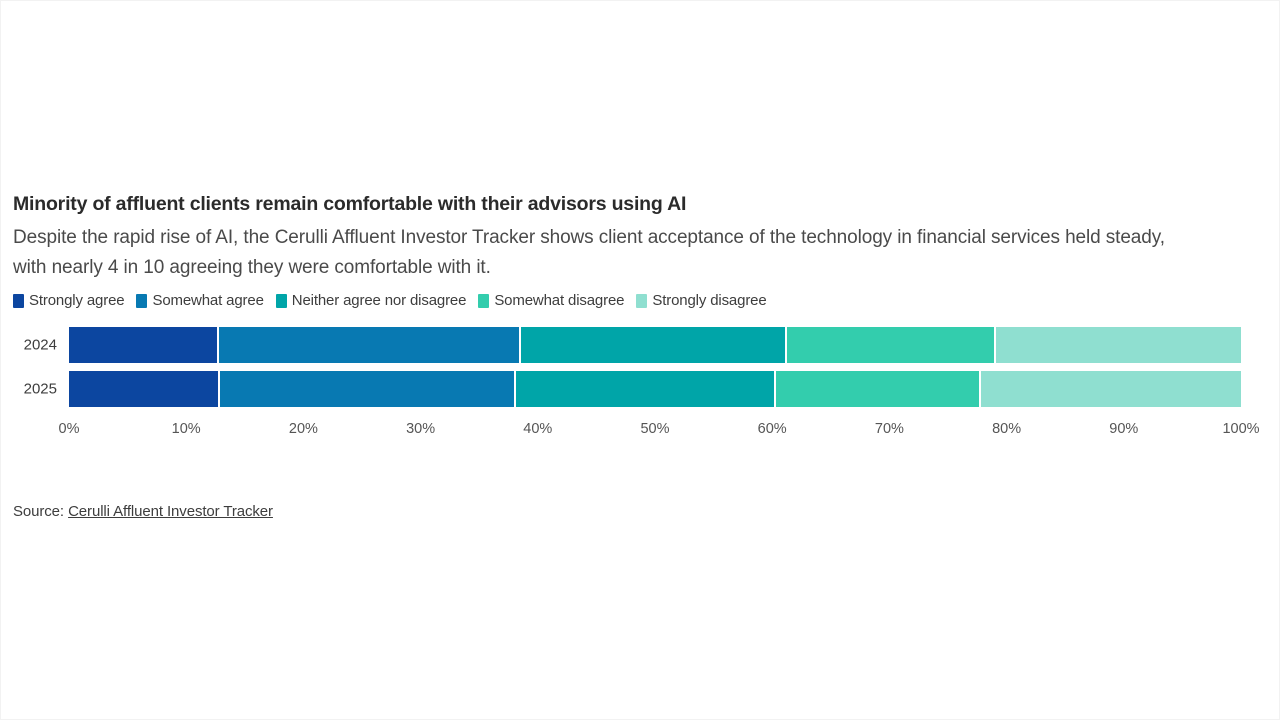  I want to click on x-axis: 0% 10% 20% 30% 40% 50% 60% 70% 80% 90% 100%, so click(659, 434).